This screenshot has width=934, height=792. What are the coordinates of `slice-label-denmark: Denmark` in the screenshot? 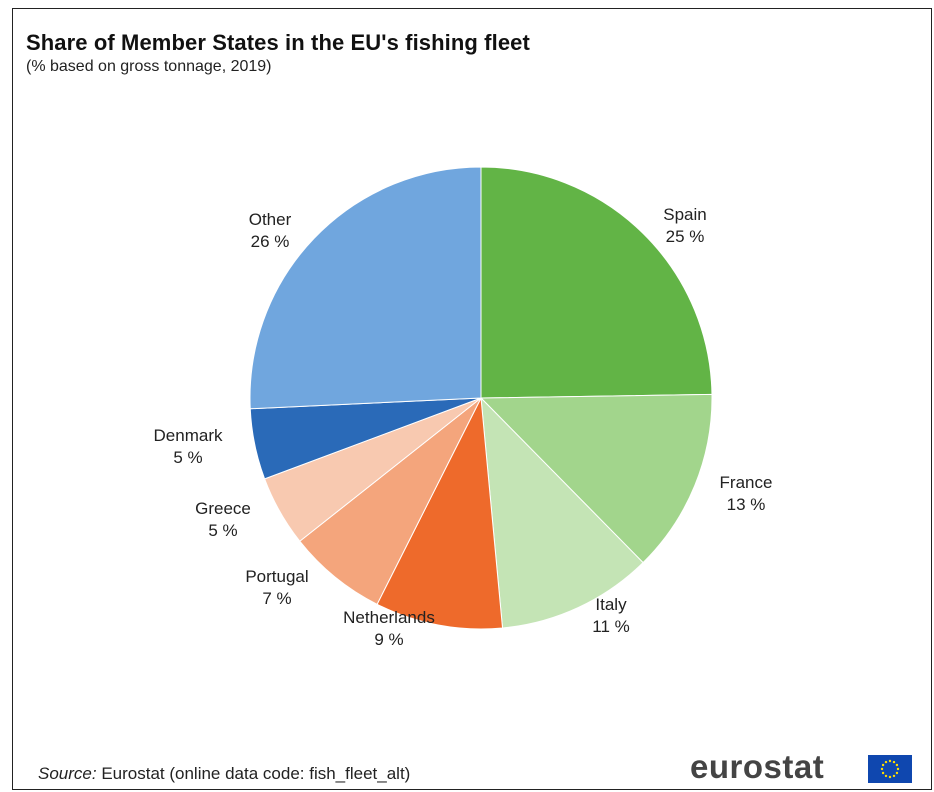 It's located at (188, 435).